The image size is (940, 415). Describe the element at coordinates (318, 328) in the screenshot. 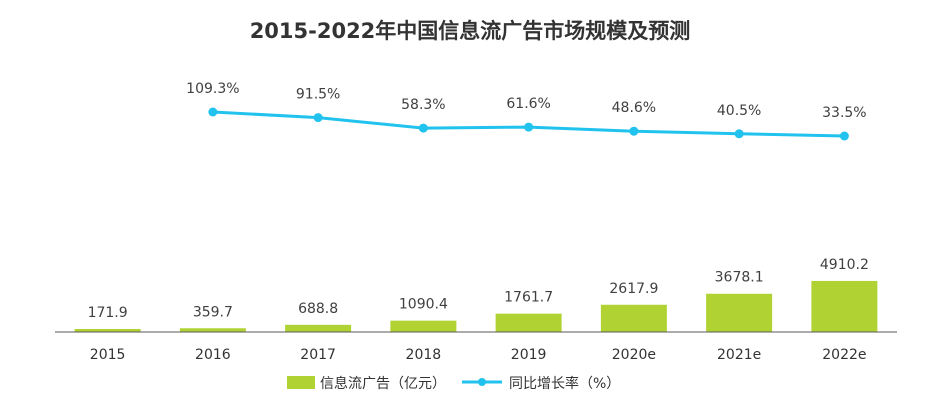

I see `bar-2017` at that location.